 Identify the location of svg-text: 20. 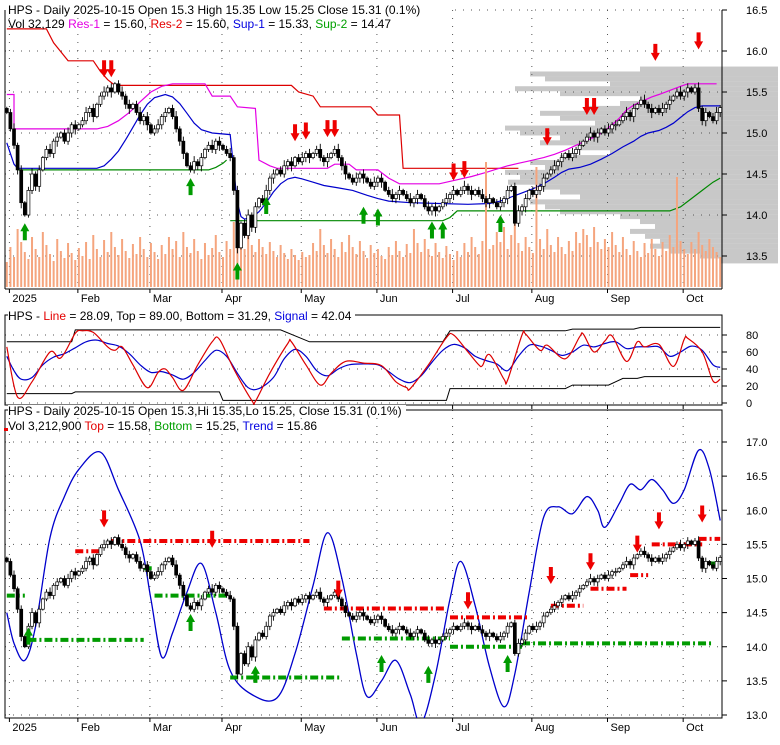
(752, 387).